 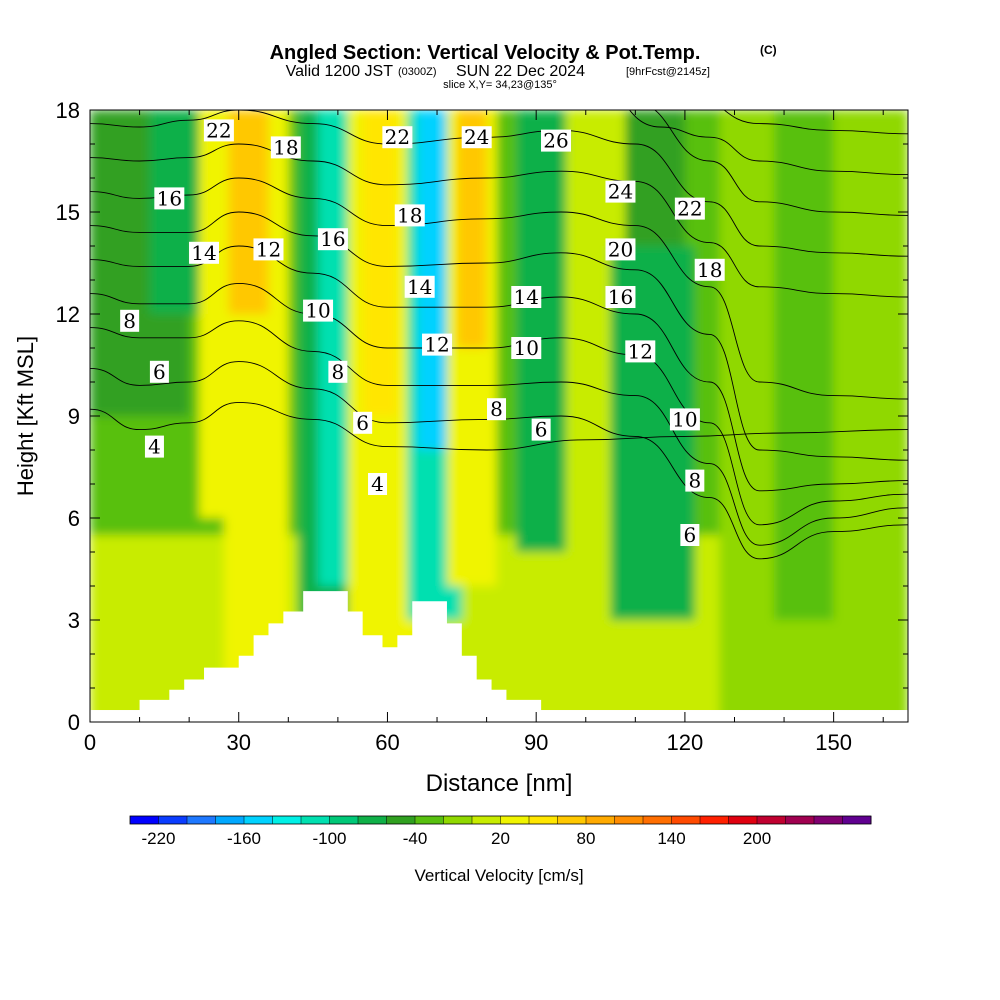 What do you see at coordinates (329, 838) in the screenshot?
I see `colorbar-tick-label: -100` at bounding box center [329, 838].